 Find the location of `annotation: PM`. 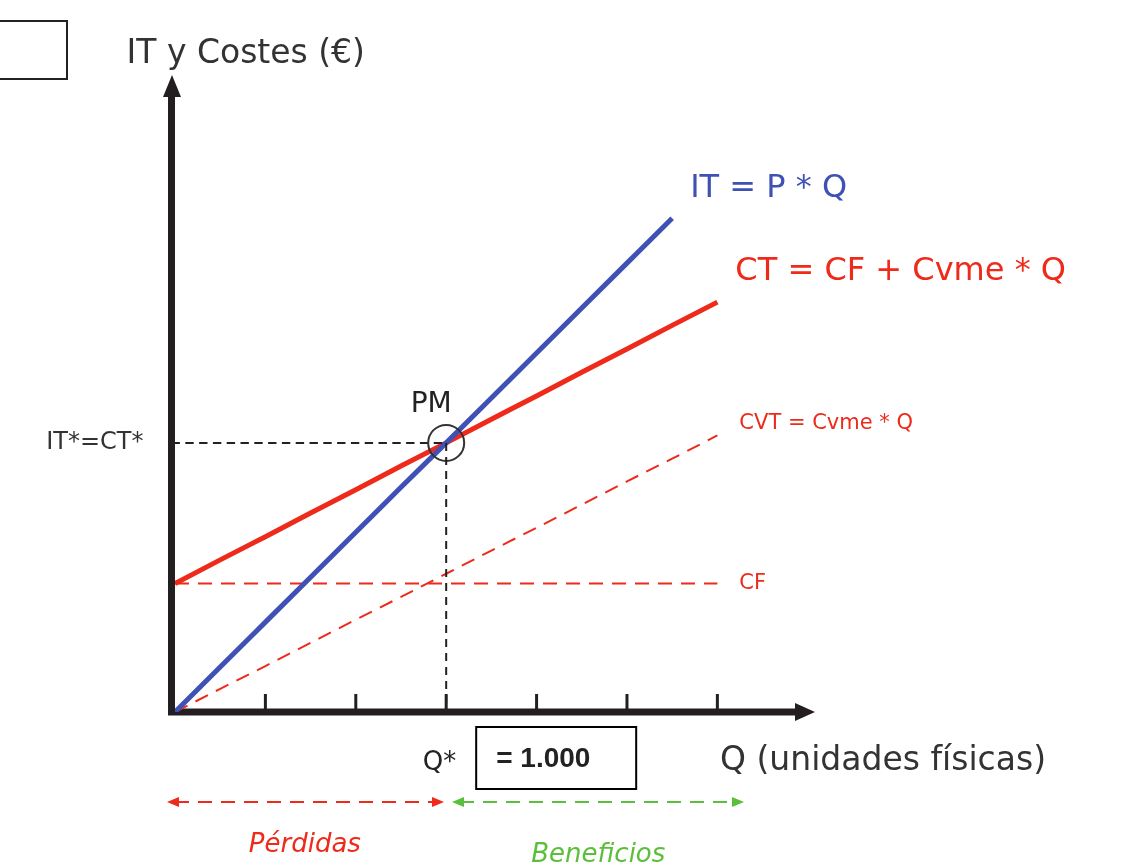

annotation: PM is located at coordinates (431, 403).